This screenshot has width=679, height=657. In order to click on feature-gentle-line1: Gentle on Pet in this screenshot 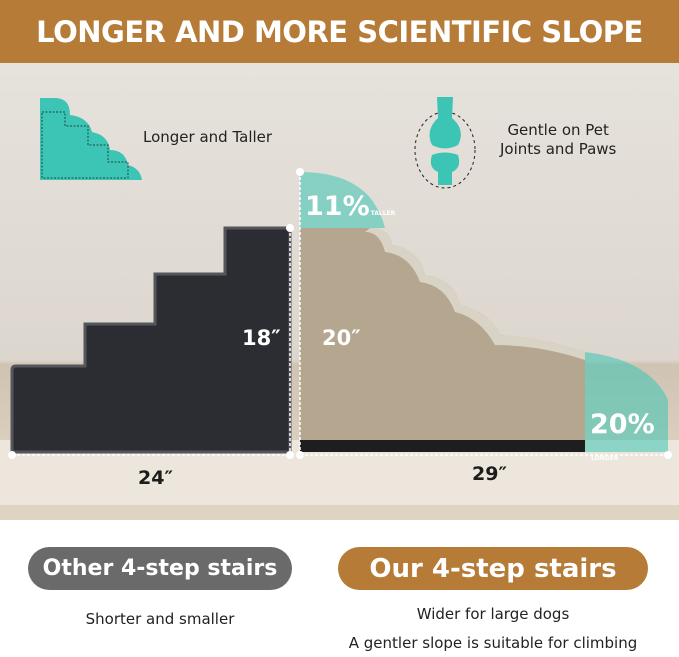, I will do `click(558, 130)`.